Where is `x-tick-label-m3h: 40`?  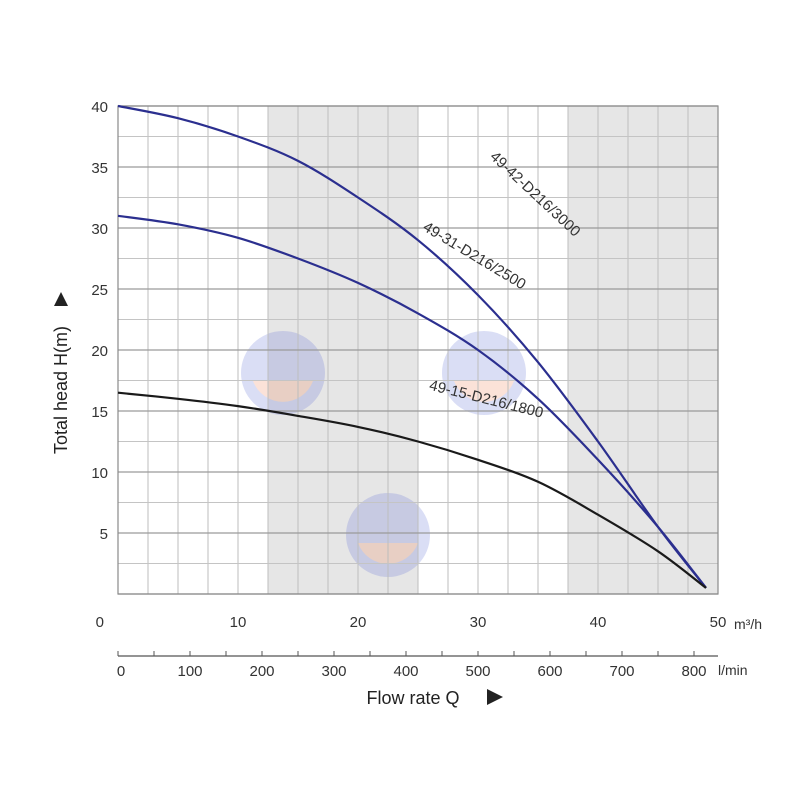
x-tick-label-m3h: 40 is located at coordinates (598, 622).